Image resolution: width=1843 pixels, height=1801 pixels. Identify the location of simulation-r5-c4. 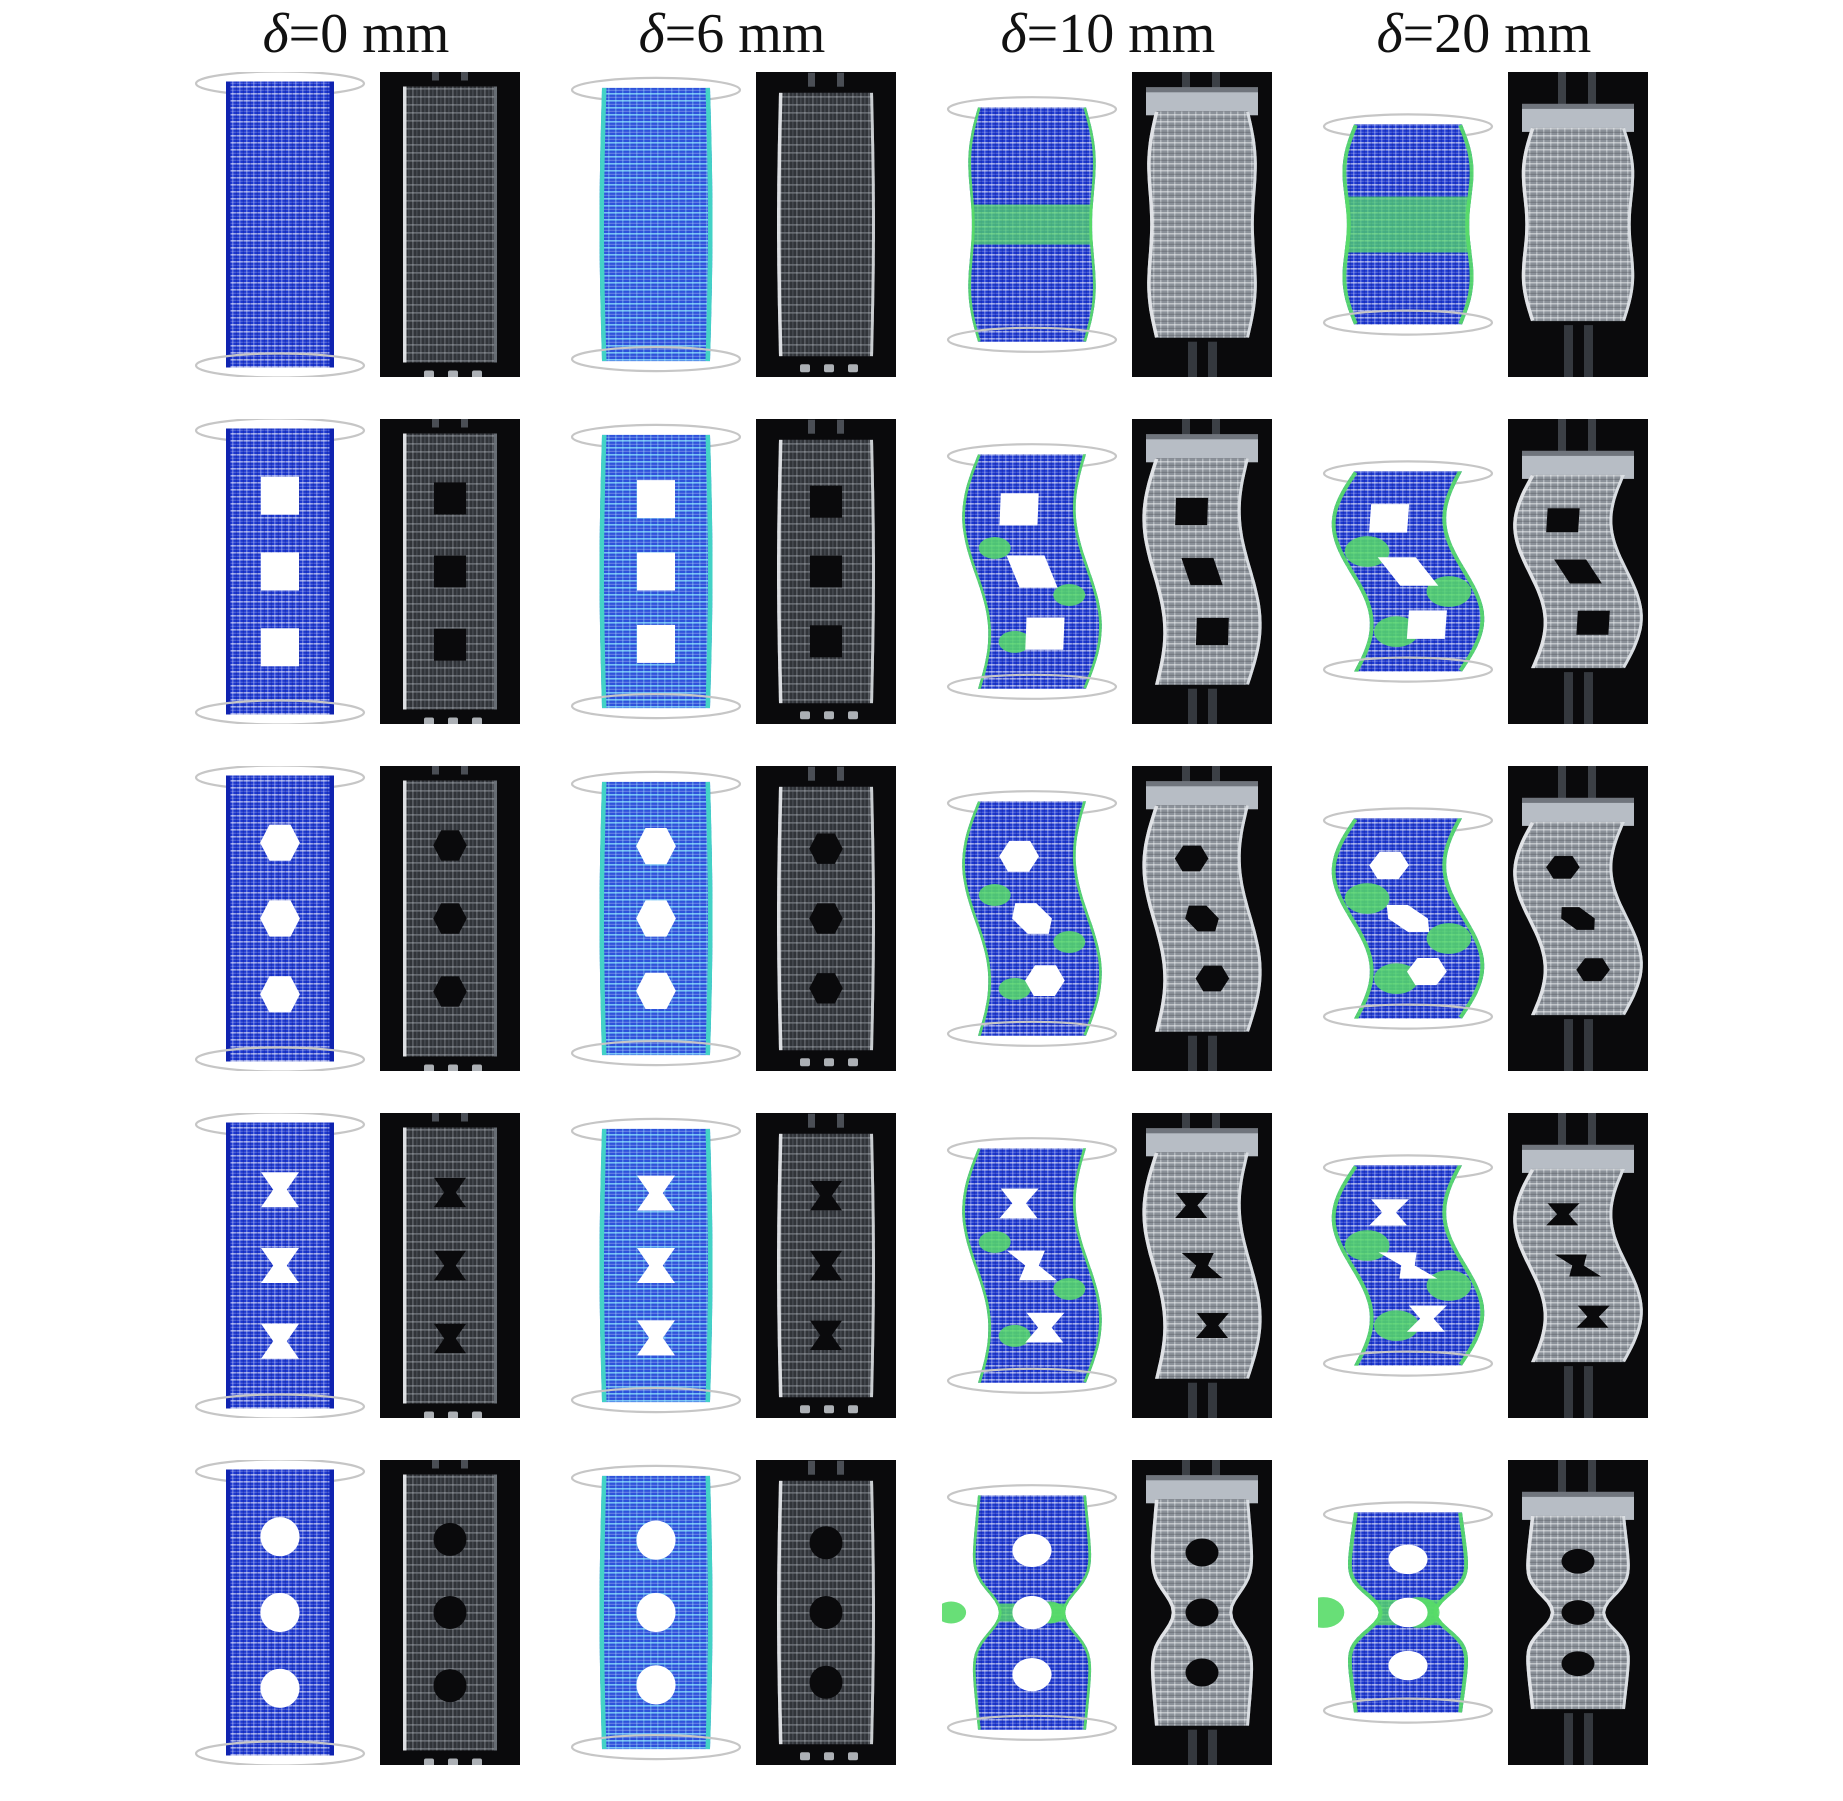
(1406, 1612).